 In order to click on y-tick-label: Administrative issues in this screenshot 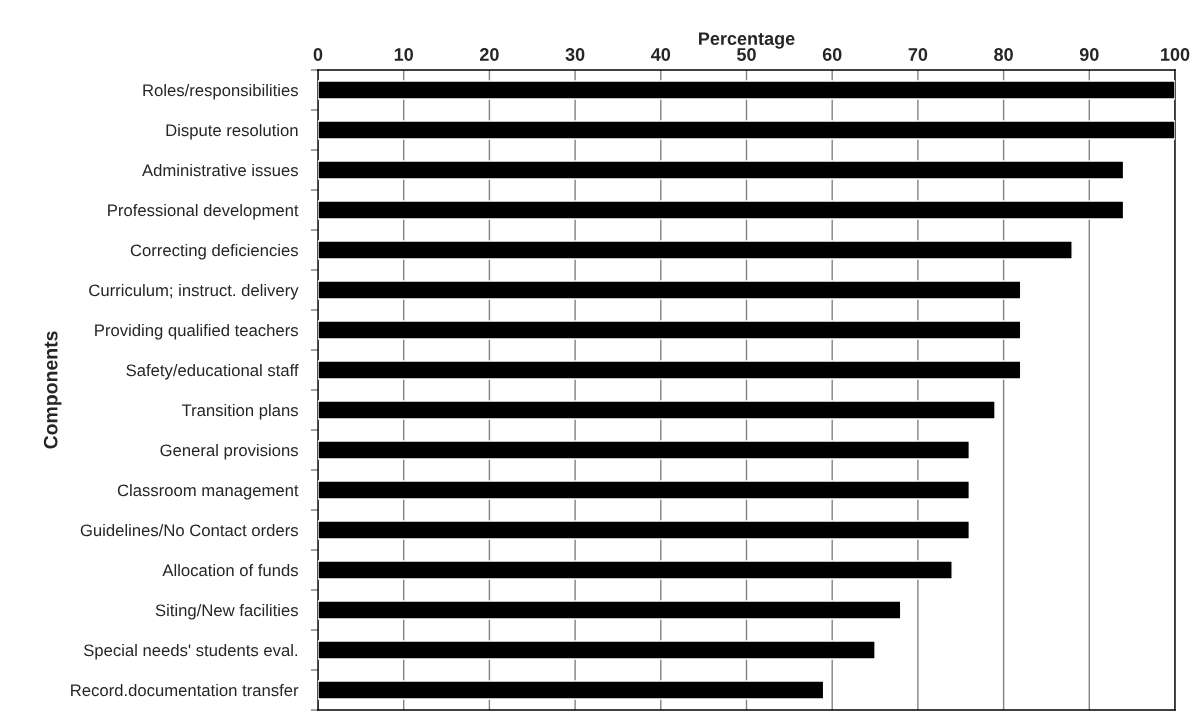, I will do `click(220, 170)`.